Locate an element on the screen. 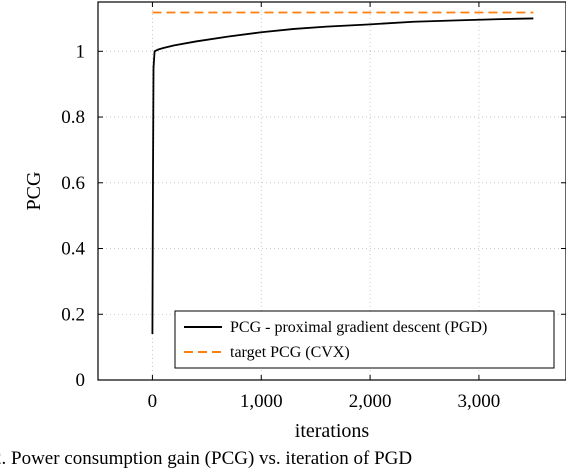 The width and height of the screenshot is (566, 472). legend-label-cvx: target PCG (CVX) is located at coordinates (290, 352).